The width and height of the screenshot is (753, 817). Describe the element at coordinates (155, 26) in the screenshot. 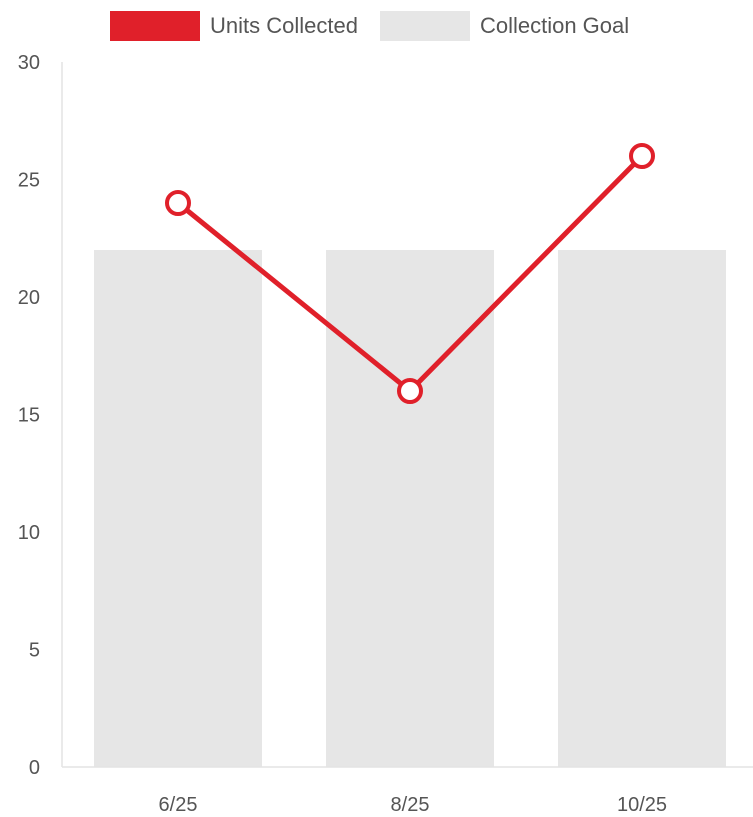

I see `legend-swatch-units-collected` at that location.